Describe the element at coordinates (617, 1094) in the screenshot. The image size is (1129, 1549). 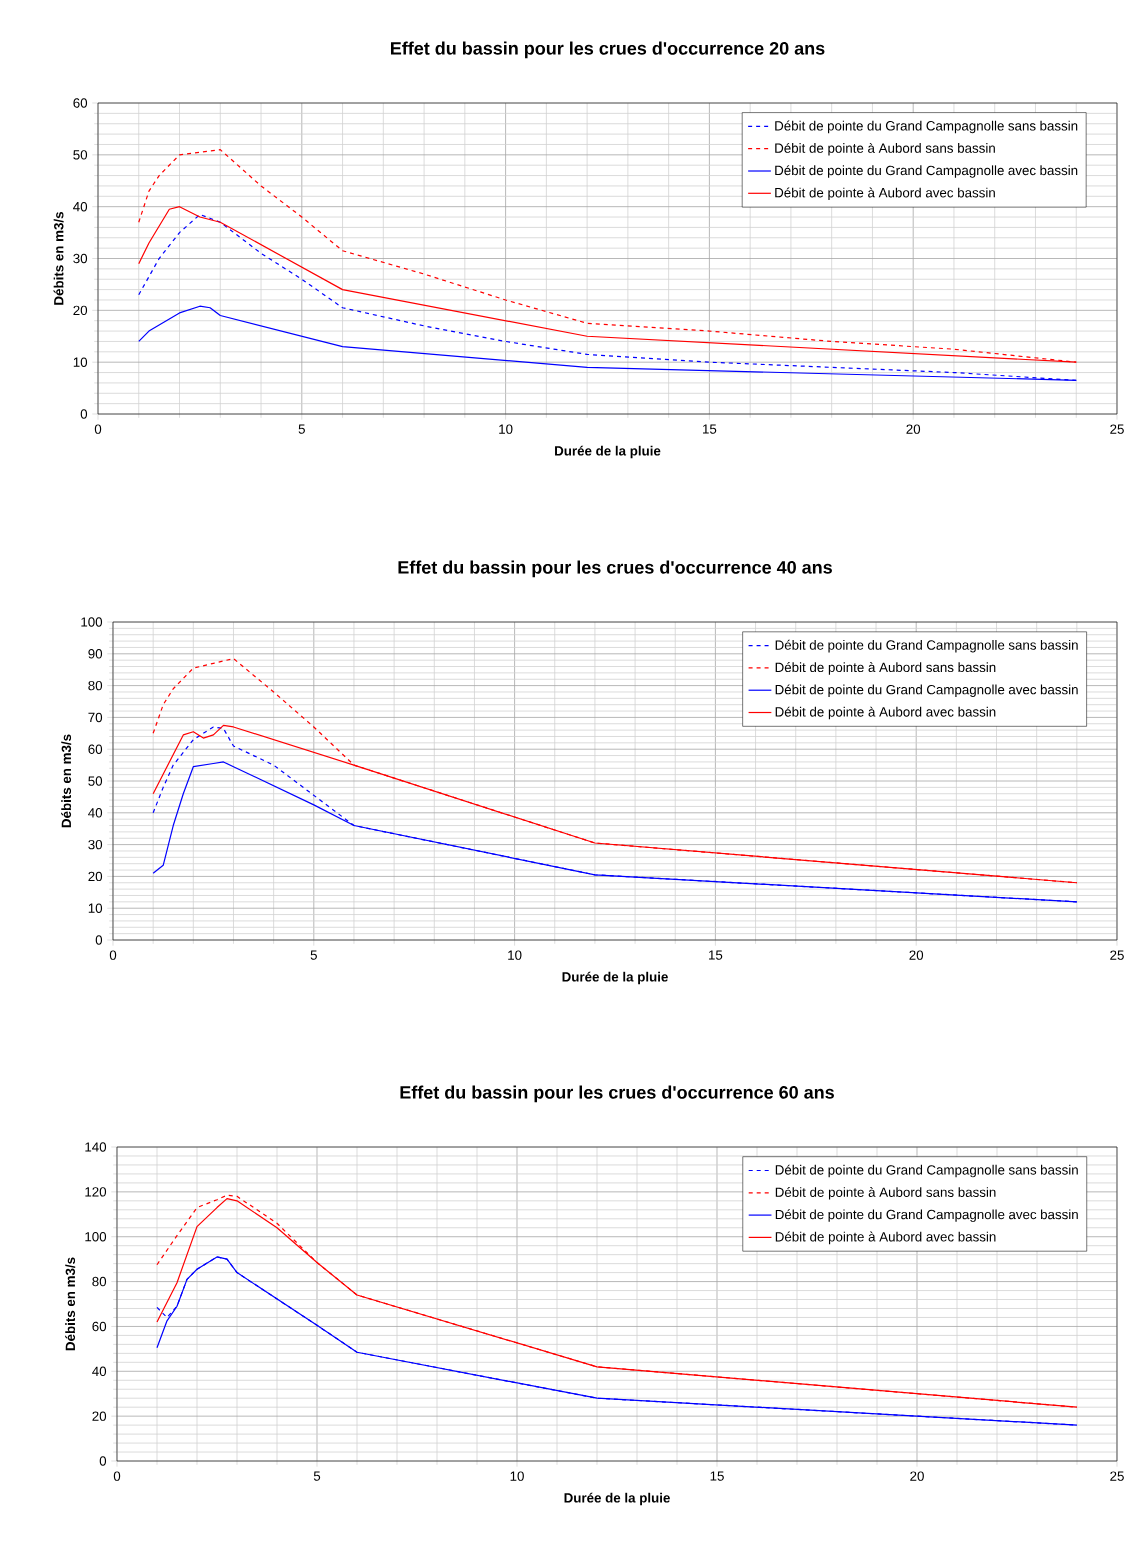
I see `chart-title: Effet du bassin pour les crues d'occurrence 60 ans` at that location.